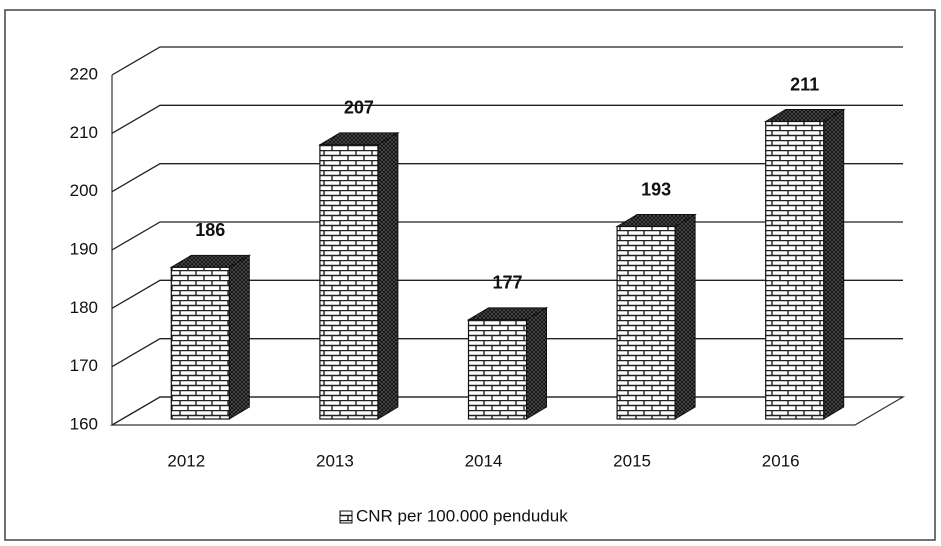 This screenshot has height=546, width=941. What do you see at coordinates (84, 248) in the screenshot?
I see `y-tick-label: 190` at bounding box center [84, 248].